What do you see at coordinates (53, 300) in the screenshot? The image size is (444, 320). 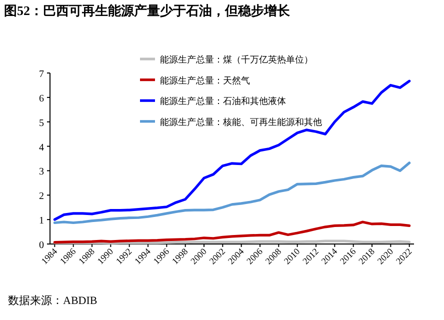 I see `source-note: 数据来源：ABDIB` at bounding box center [53, 300].